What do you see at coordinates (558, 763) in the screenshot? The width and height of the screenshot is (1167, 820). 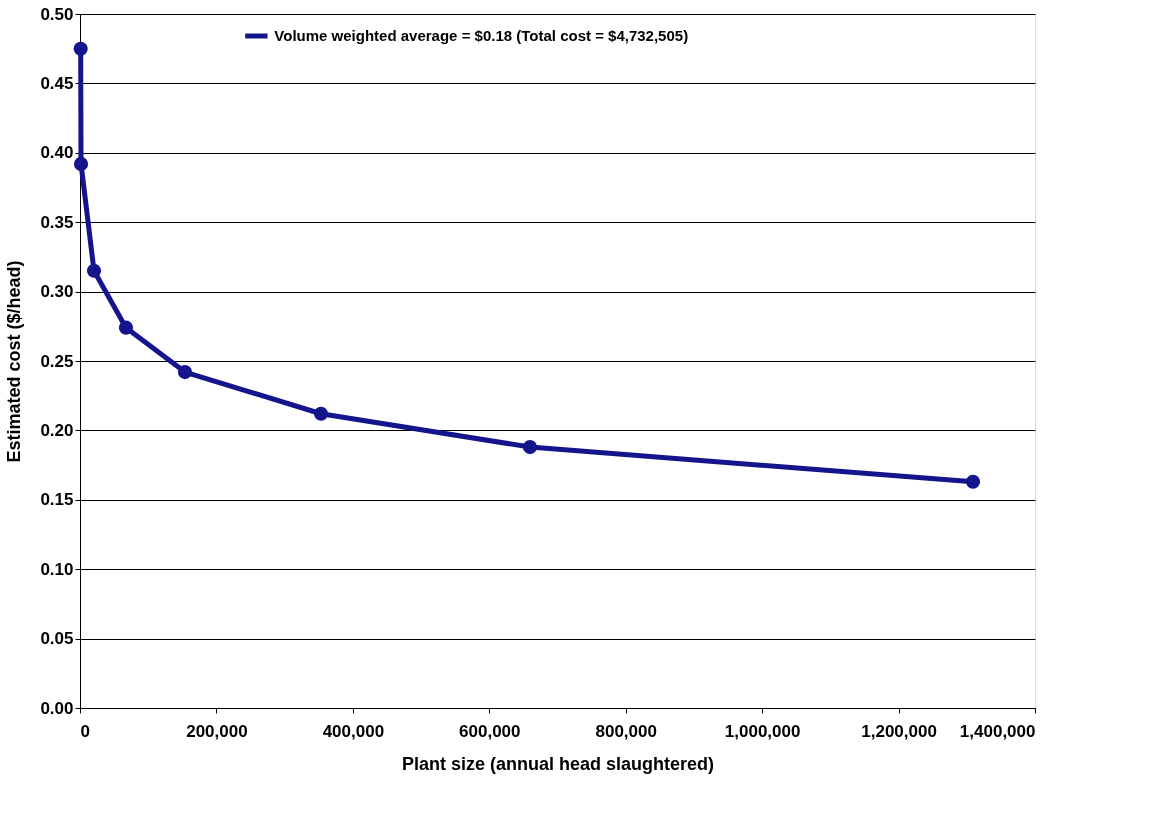 I see `x-axis-title: Plant size (annual head slaughtered)` at bounding box center [558, 763].